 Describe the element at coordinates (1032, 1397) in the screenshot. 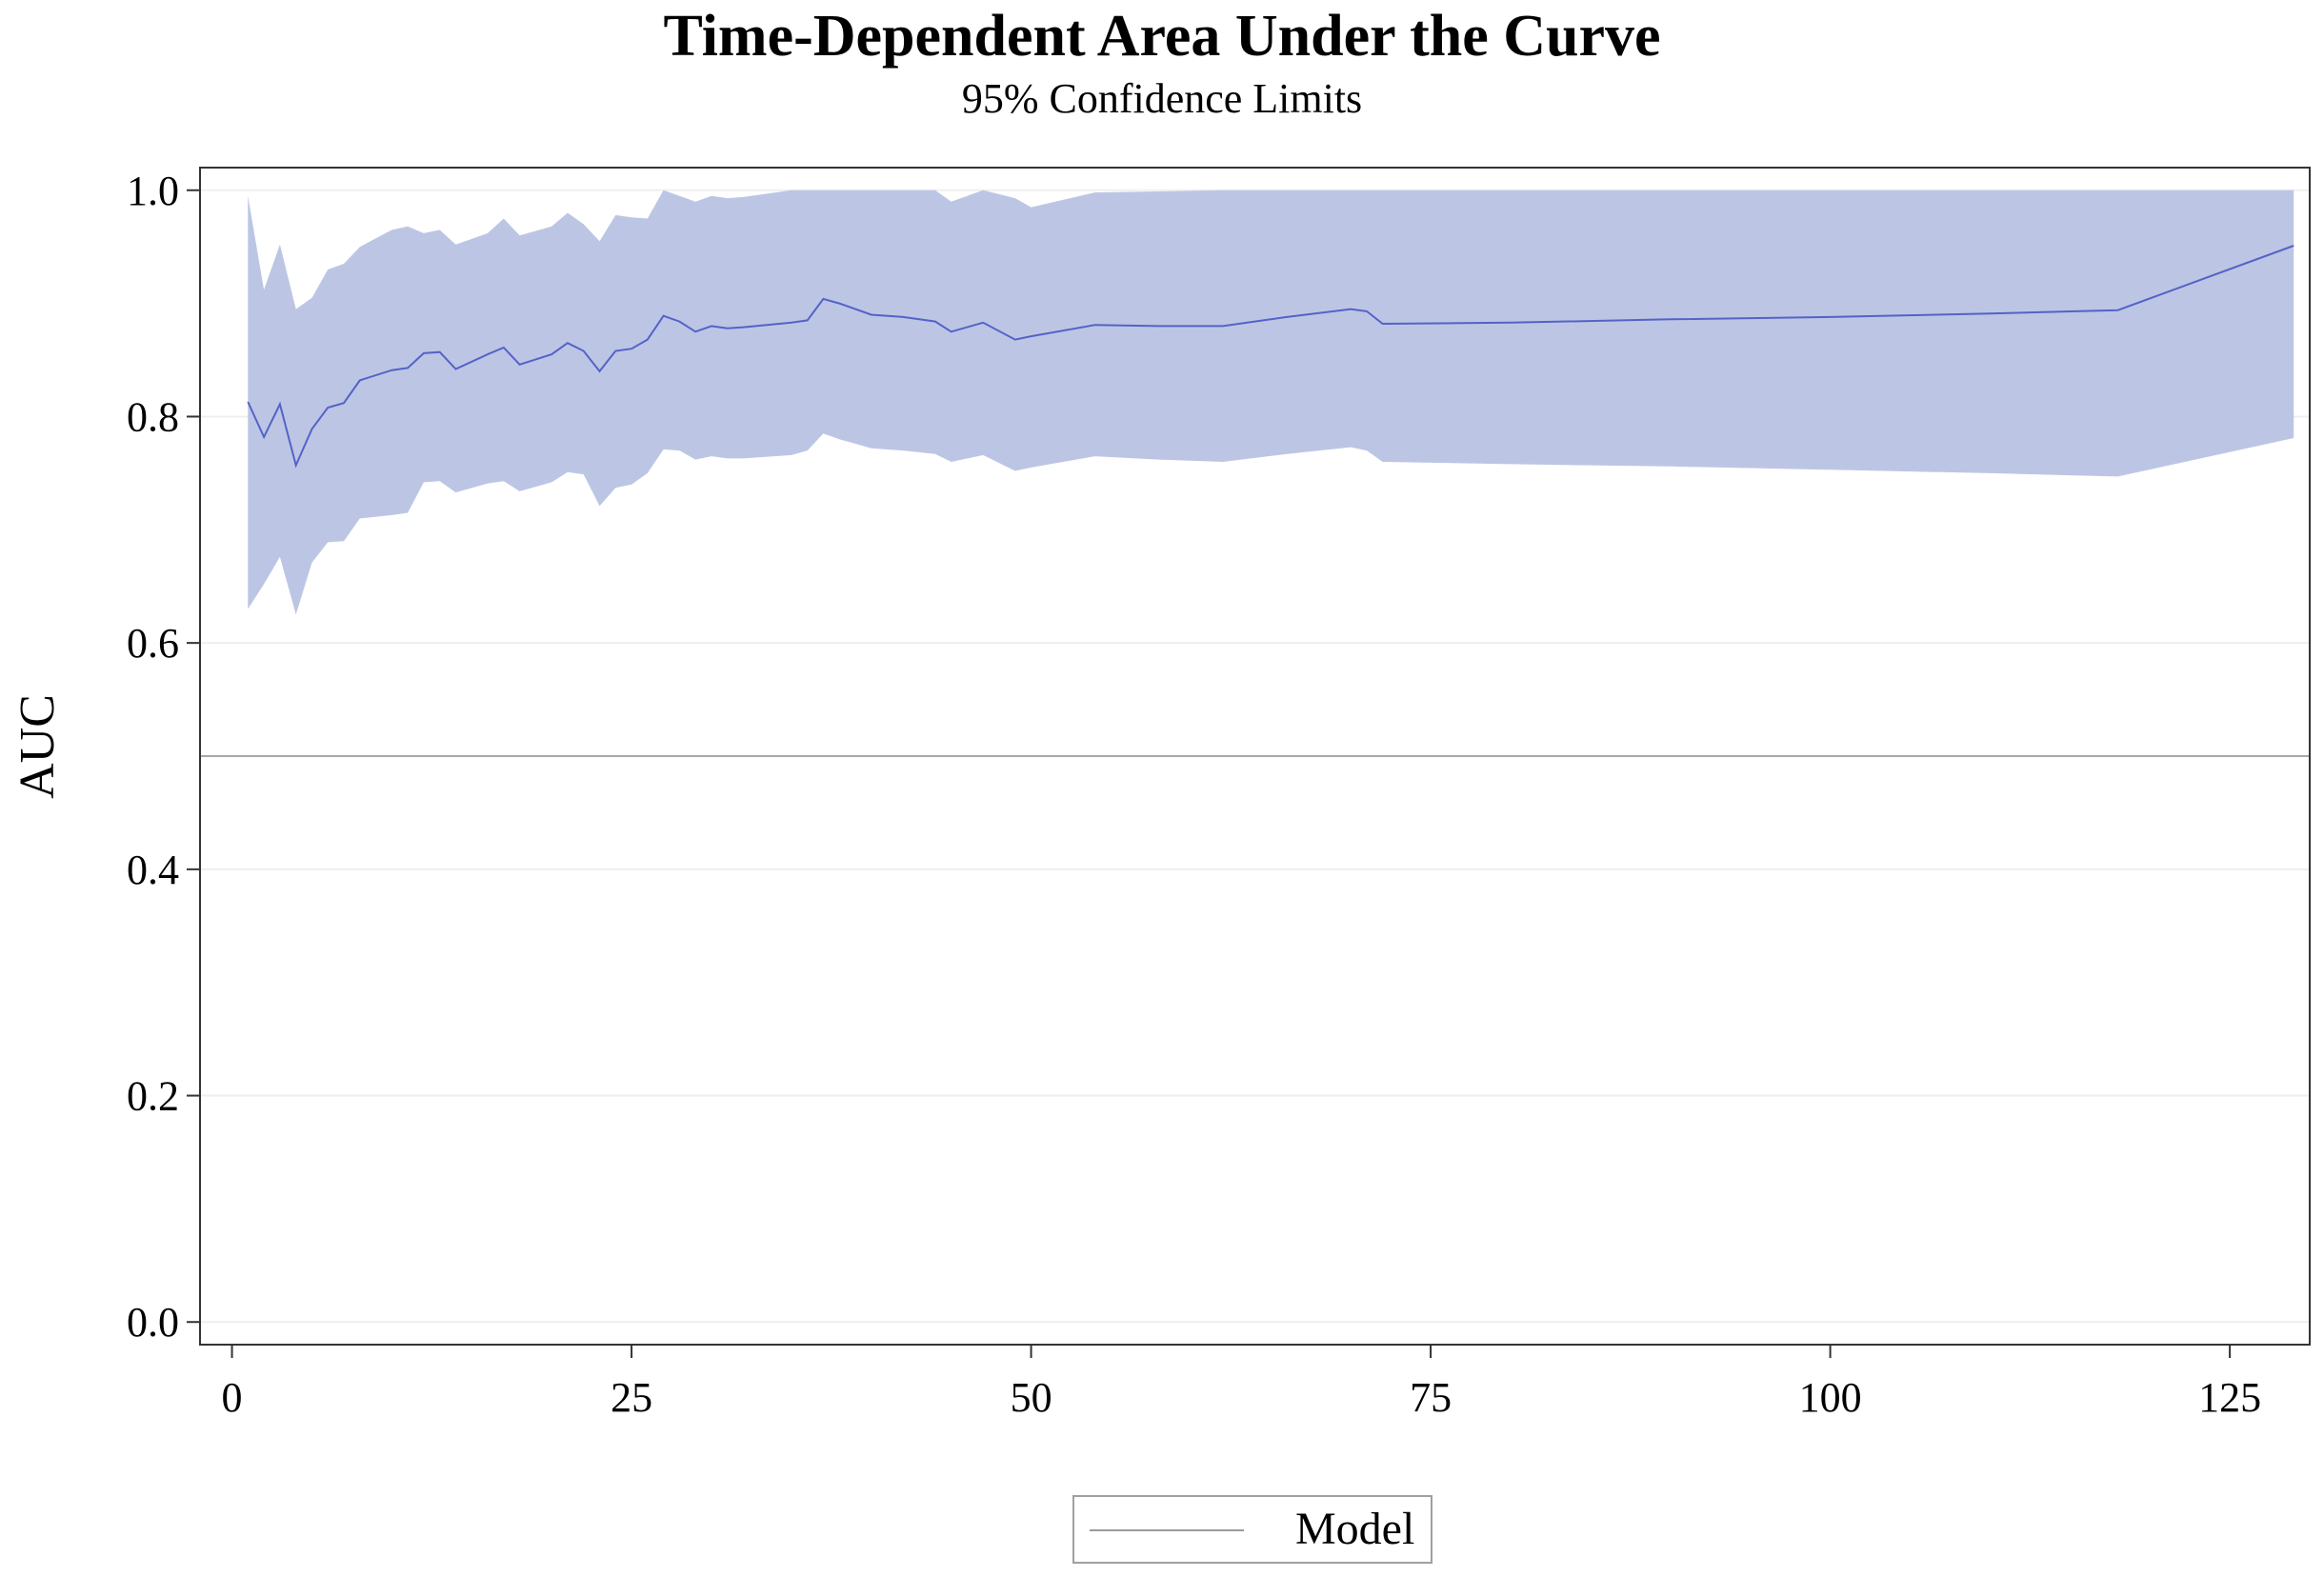

I see `x-tick-label: 50` at that location.